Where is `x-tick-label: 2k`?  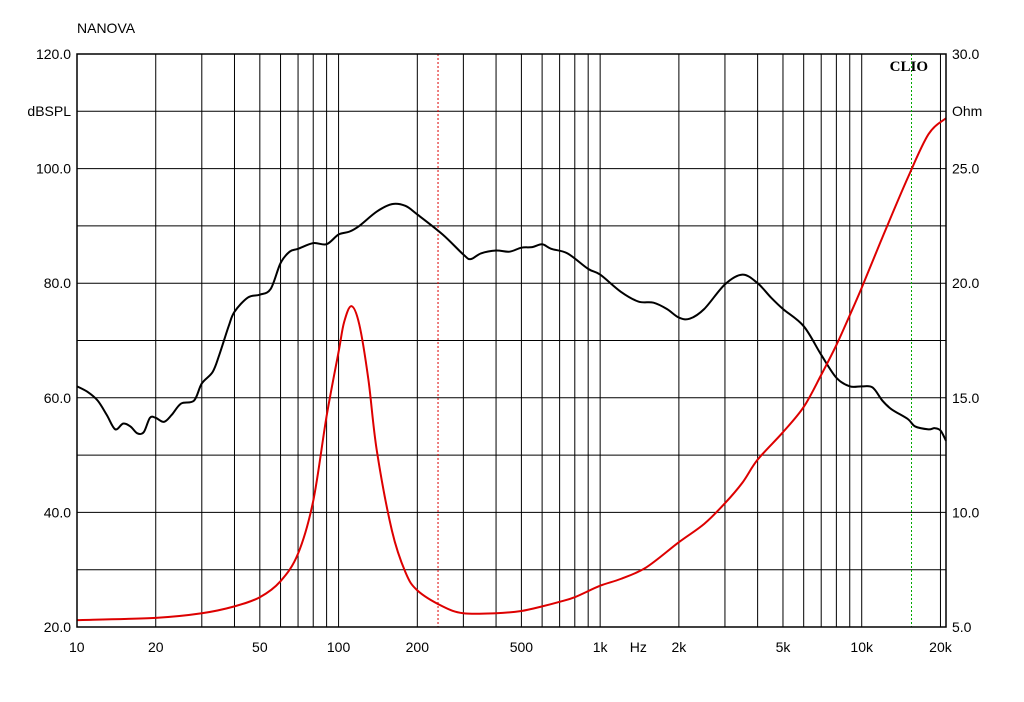 x-tick-label: 2k is located at coordinates (679, 647).